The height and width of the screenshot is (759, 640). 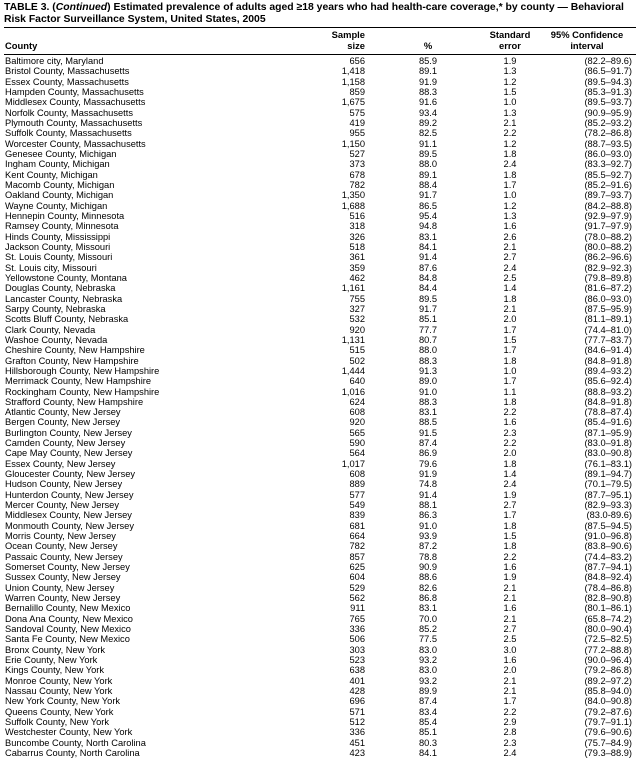 What do you see at coordinates (353, 288) in the screenshot?
I see `sample-size-cell: 1,161` at bounding box center [353, 288].